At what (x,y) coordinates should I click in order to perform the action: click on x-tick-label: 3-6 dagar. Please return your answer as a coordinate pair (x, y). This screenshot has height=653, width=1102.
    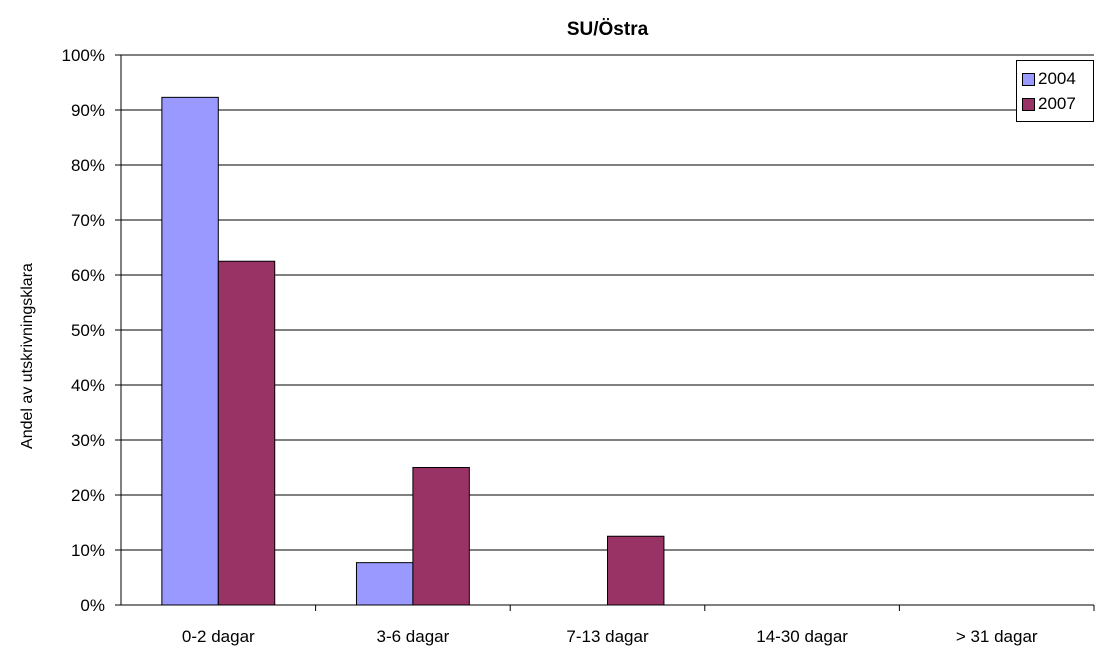
    Looking at the image, I should click on (413, 636).